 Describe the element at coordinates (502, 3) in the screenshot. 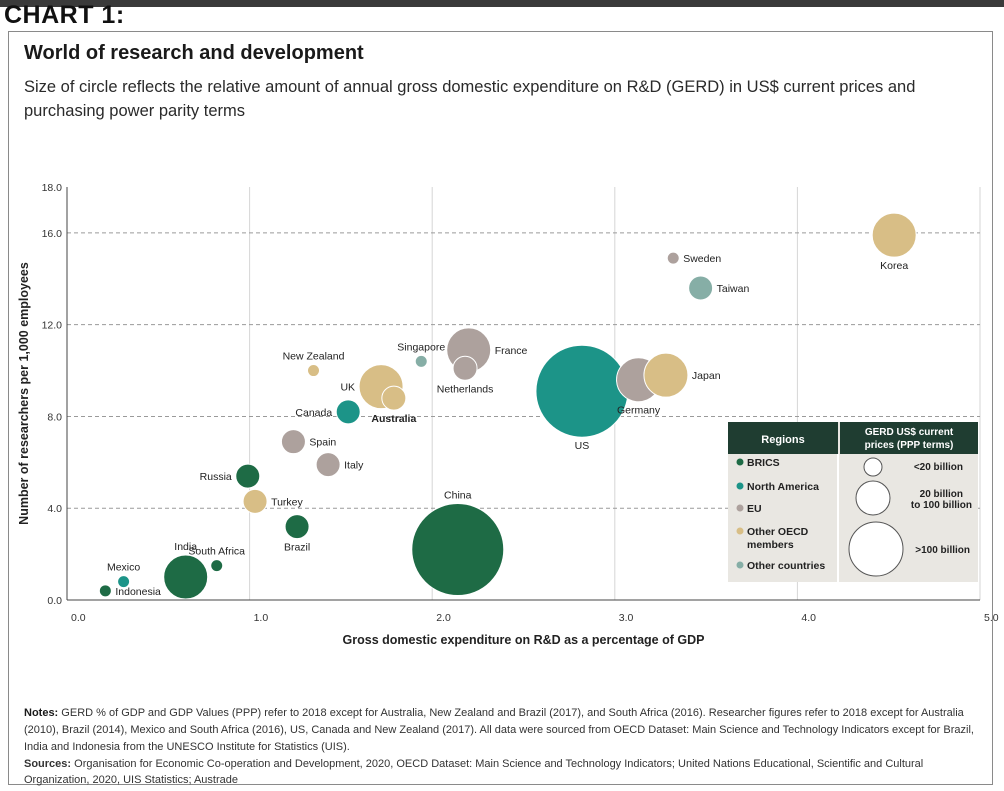

I see `top-bar` at that location.